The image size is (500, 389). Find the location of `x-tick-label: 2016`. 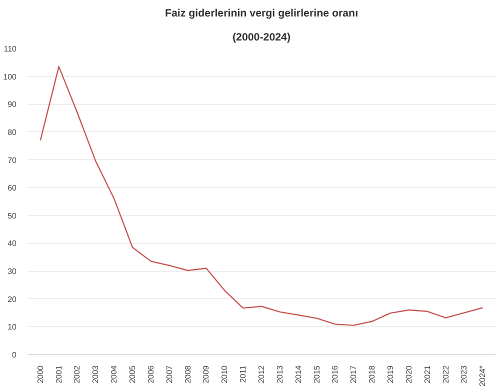

x-tick-label: 2016 is located at coordinates (335, 374).